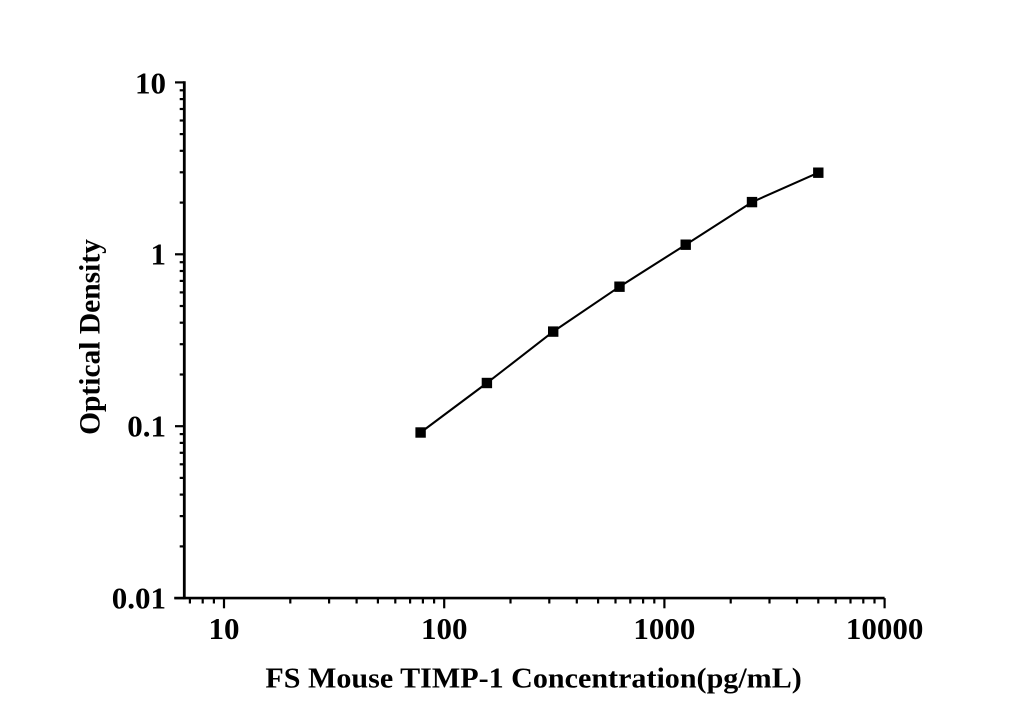 Image resolution: width=1027 pixels, height=722 pixels. Describe the element at coordinates (444, 628) in the screenshot. I see `svg-text: 100` at that location.